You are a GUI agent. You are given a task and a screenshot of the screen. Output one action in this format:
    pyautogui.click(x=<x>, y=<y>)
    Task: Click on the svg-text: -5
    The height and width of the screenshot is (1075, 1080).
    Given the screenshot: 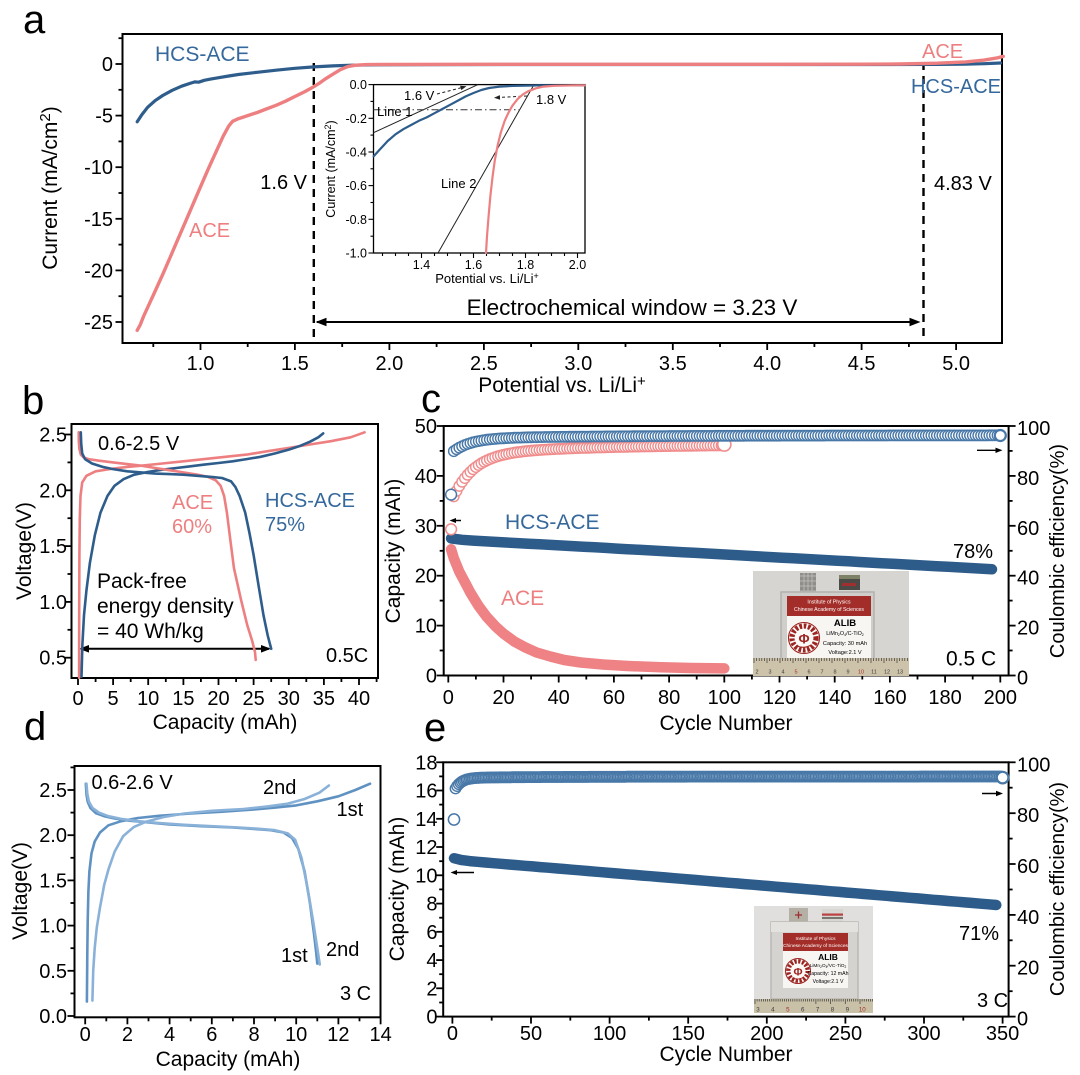 What is the action you would take?
    pyautogui.click(x=104, y=117)
    